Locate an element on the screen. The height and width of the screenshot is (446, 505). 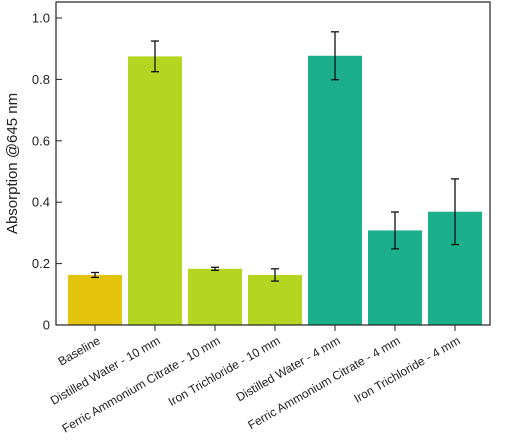
y-tick-label-0: 0 is located at coordinates (46, 325).